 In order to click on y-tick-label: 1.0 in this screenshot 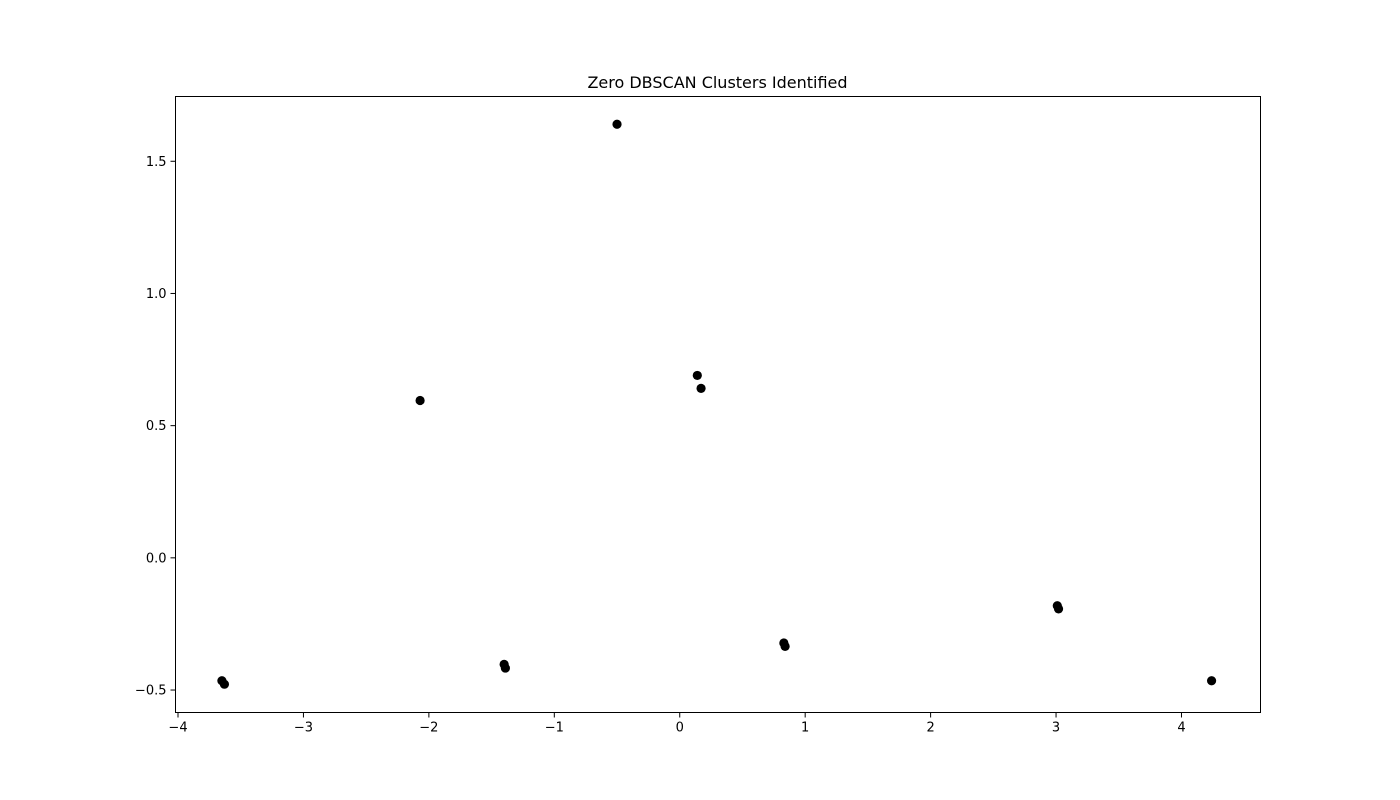, I will do `click(156, 294)`.